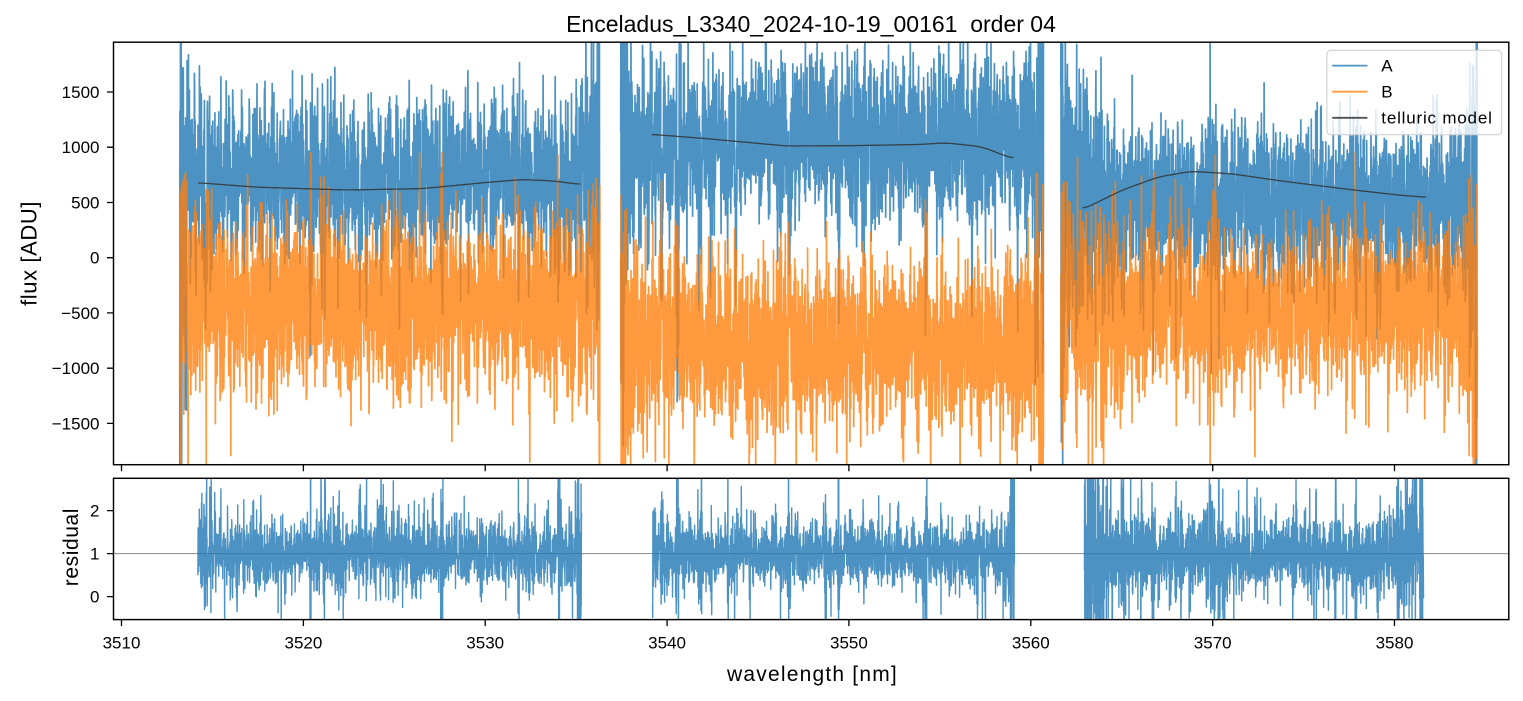 This screenshot has height=701, width=1523. I want to click on svg-text: 1, so click(94, 554).